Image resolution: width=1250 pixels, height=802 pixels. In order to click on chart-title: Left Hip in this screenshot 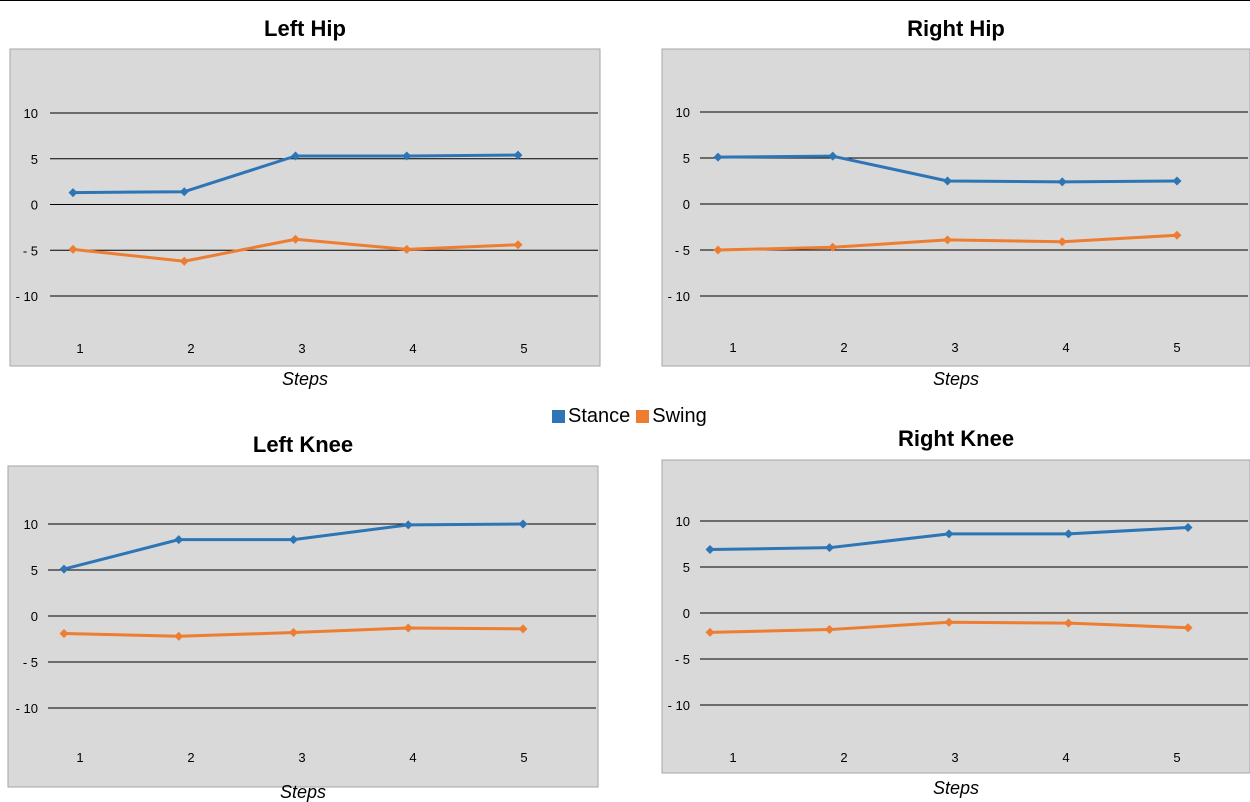, I will do `click(305, 28)`.